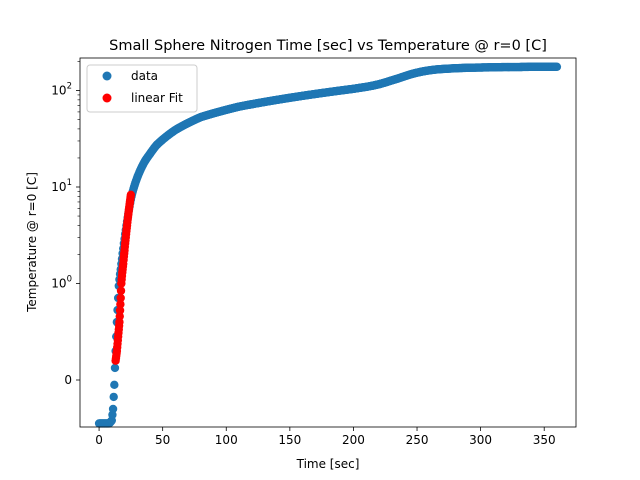 Image resolution: width=640 pixels, height=480 pixels. I want to click on y-axis-label: Temperature @ r=0 [C], so click(32, 242).